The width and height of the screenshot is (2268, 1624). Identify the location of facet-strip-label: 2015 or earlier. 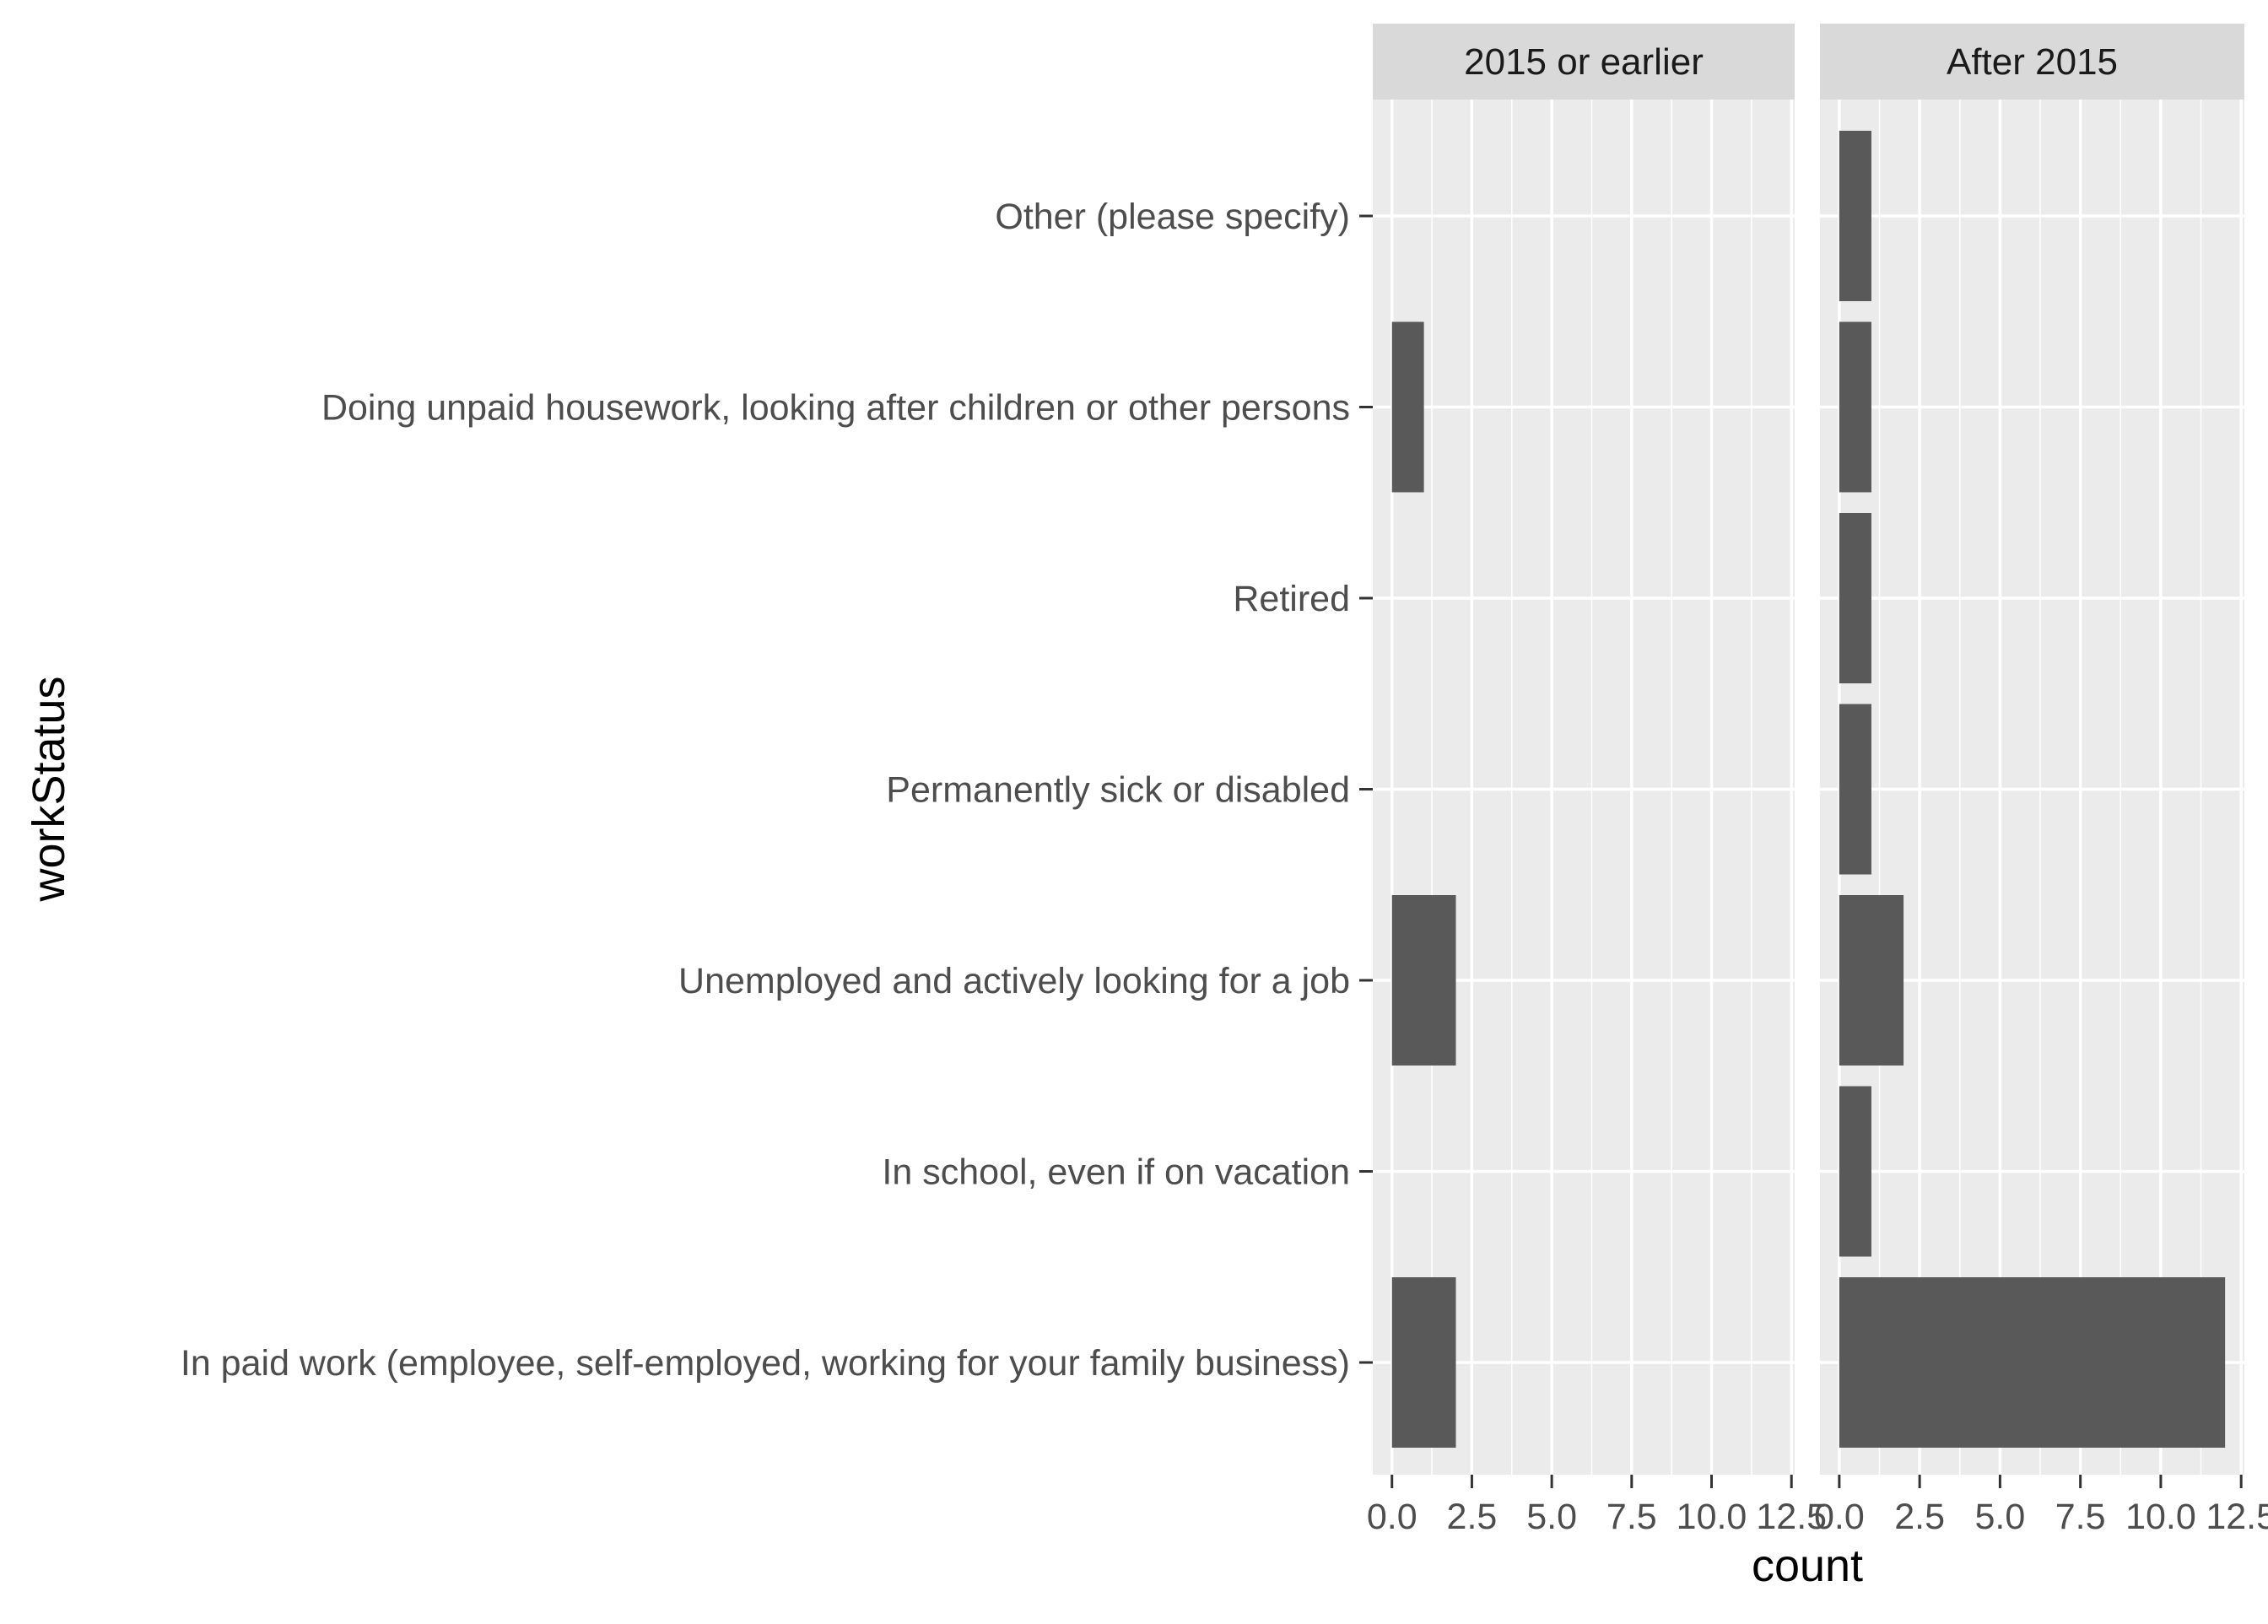
(1584, 62).